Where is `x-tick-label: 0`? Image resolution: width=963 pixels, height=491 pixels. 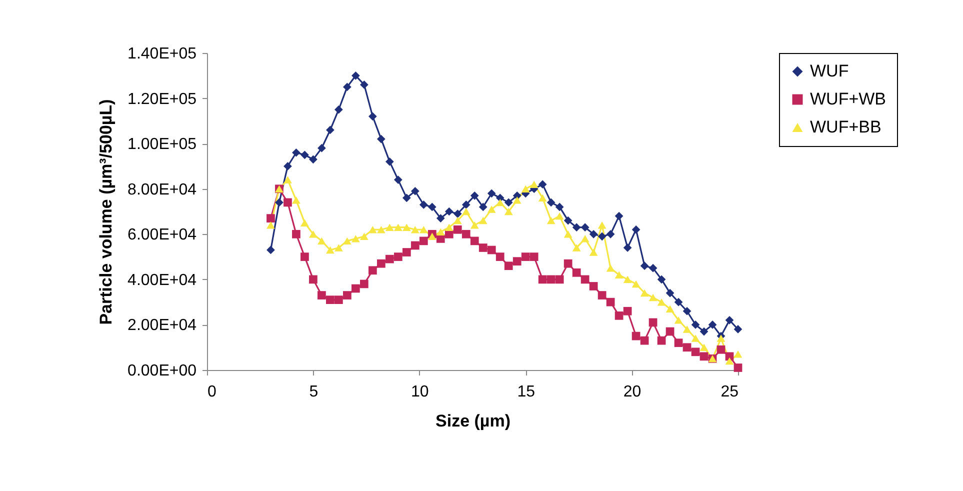 x-tick-label: 0 is located at coordinates (212, 392).